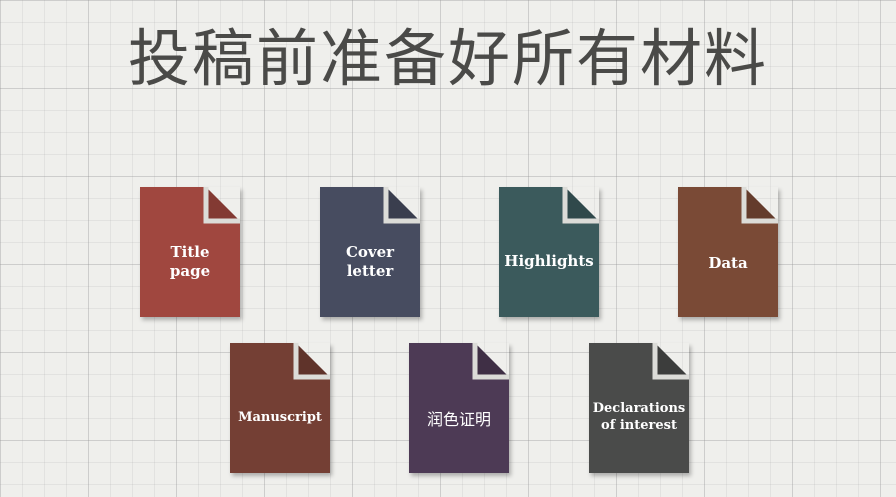  Describe the element at coordinates (447, 58) in the screenshot. I see `page-title: 投稿前准备好所有材料` at that location.